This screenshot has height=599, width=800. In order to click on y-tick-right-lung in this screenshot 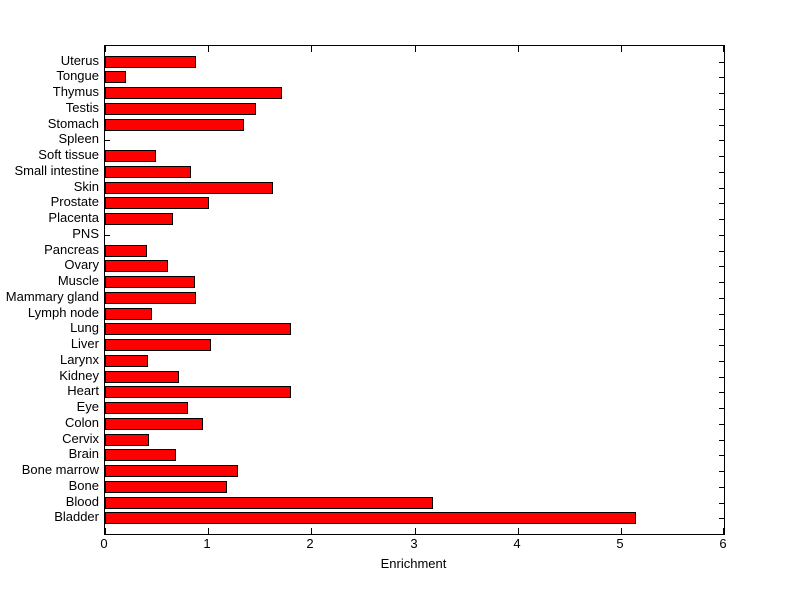, I will do `click(721, 329)`.